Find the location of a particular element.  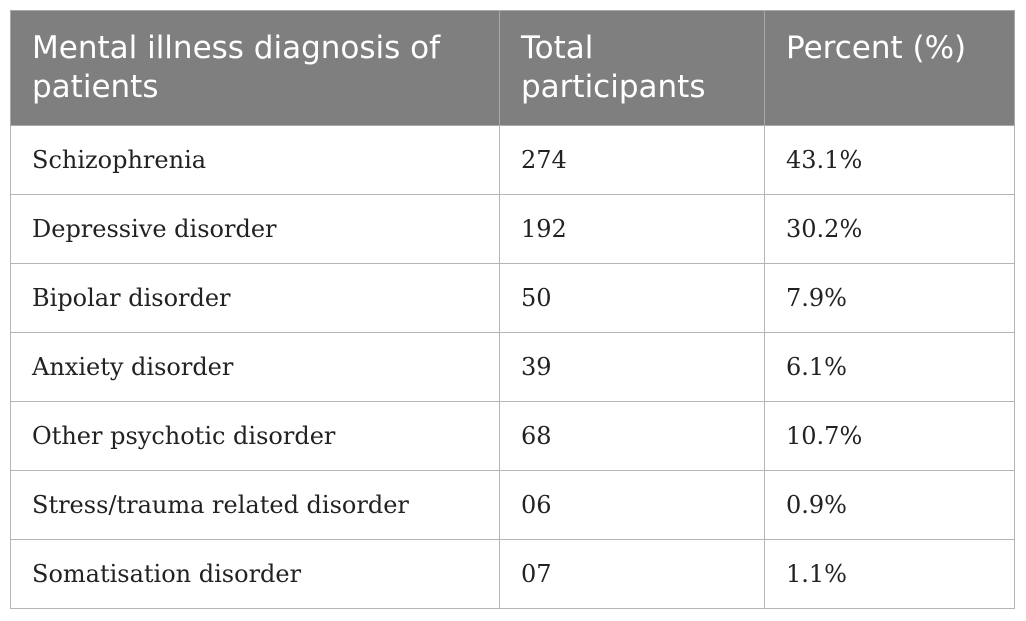

cell-total: 68 is located at coordinates (632, 436).